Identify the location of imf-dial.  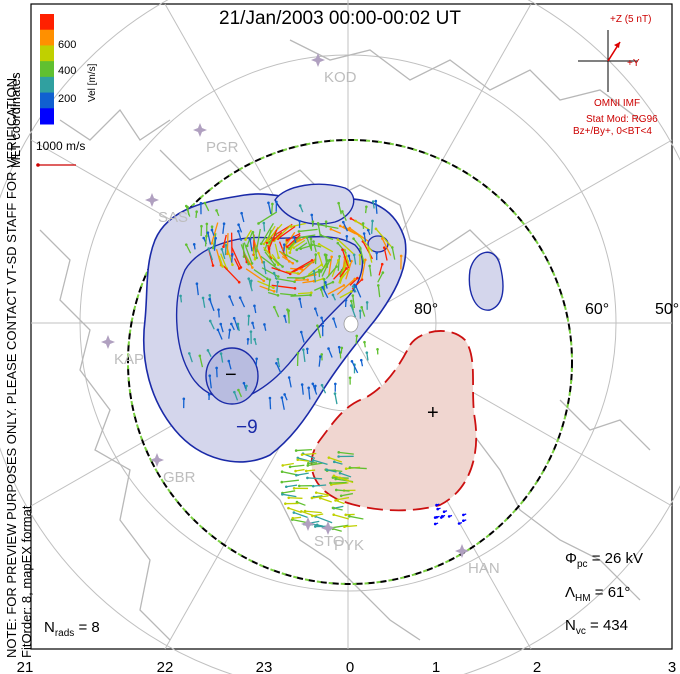
(608, 61).